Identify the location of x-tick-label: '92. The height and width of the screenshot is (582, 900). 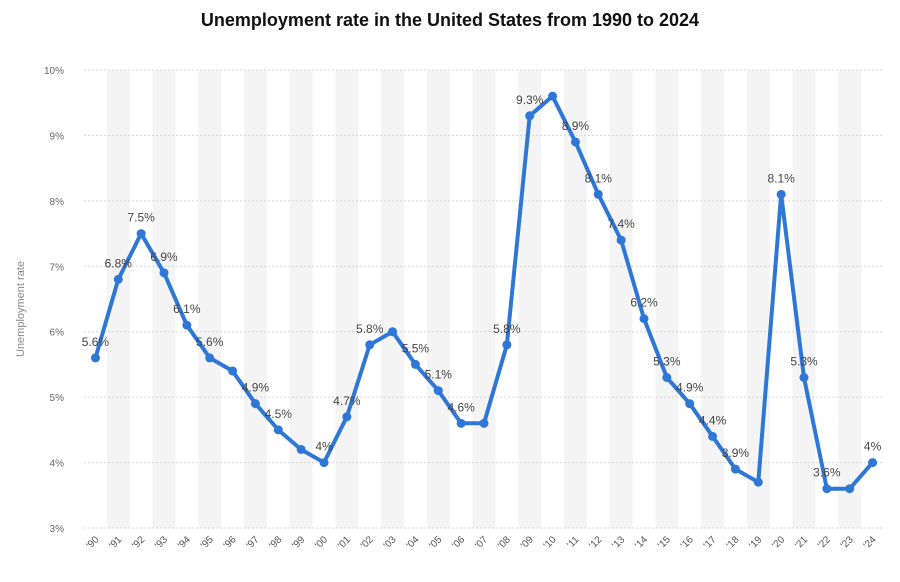
(138, 542).